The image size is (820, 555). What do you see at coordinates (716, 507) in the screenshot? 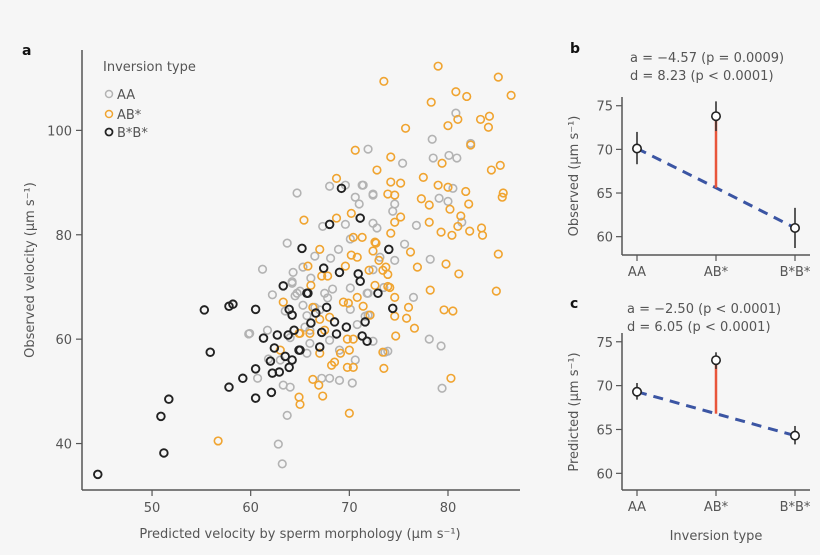
I see `x-tick-label-c: AB*` at bounding box center [716, 507].